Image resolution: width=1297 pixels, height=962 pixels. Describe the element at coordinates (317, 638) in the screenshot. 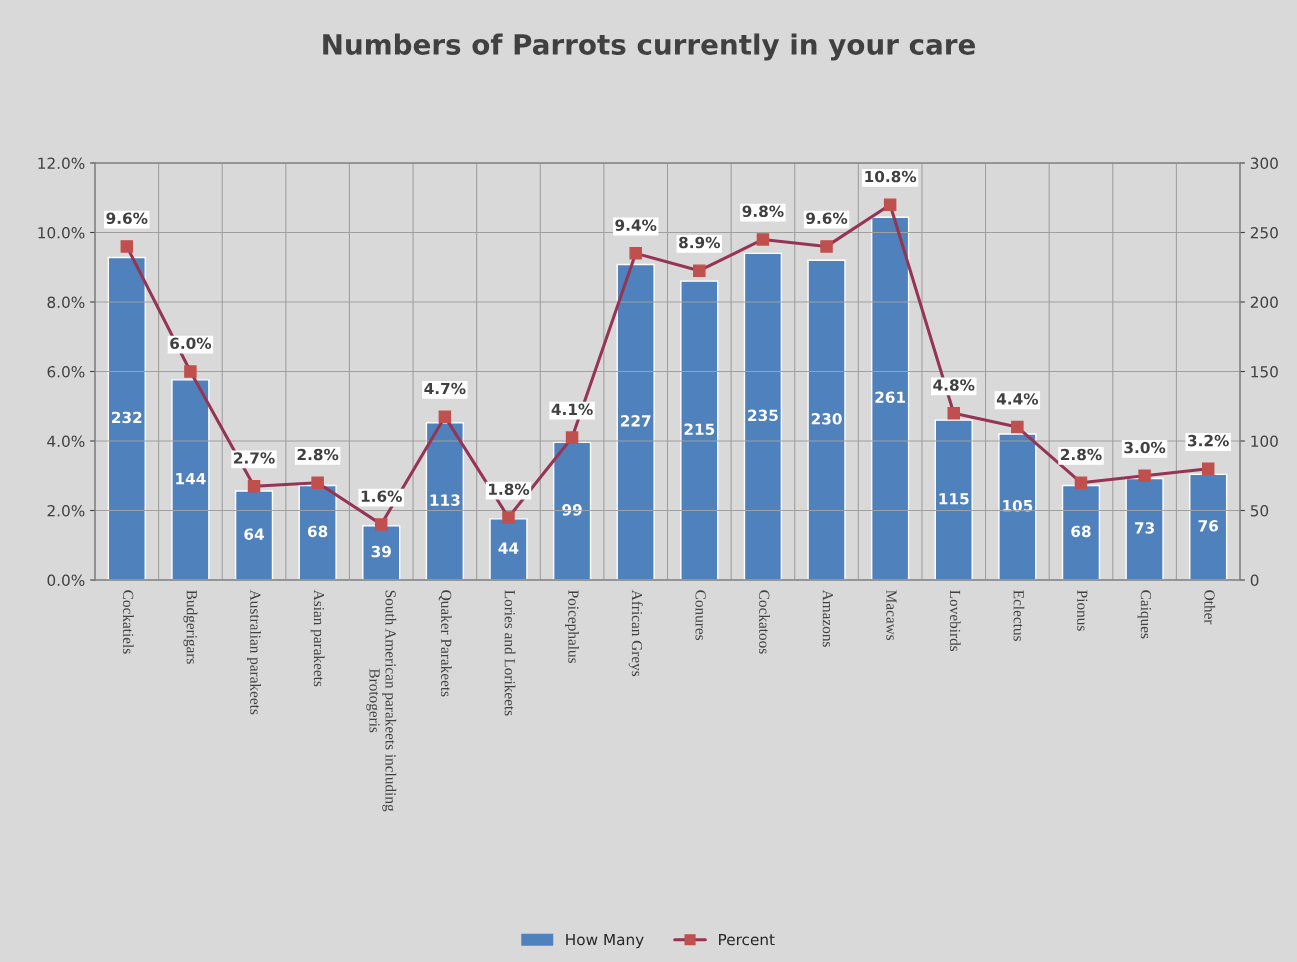

I see `x-tick-label: Asian parakeets` at that location.